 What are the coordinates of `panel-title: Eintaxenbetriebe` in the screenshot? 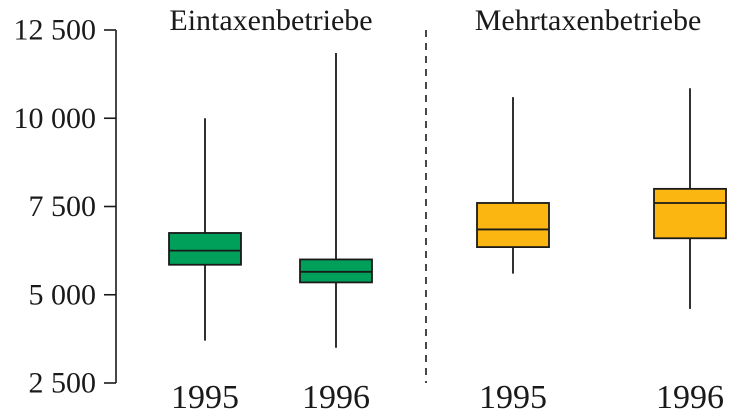 It's located at (270, 20).